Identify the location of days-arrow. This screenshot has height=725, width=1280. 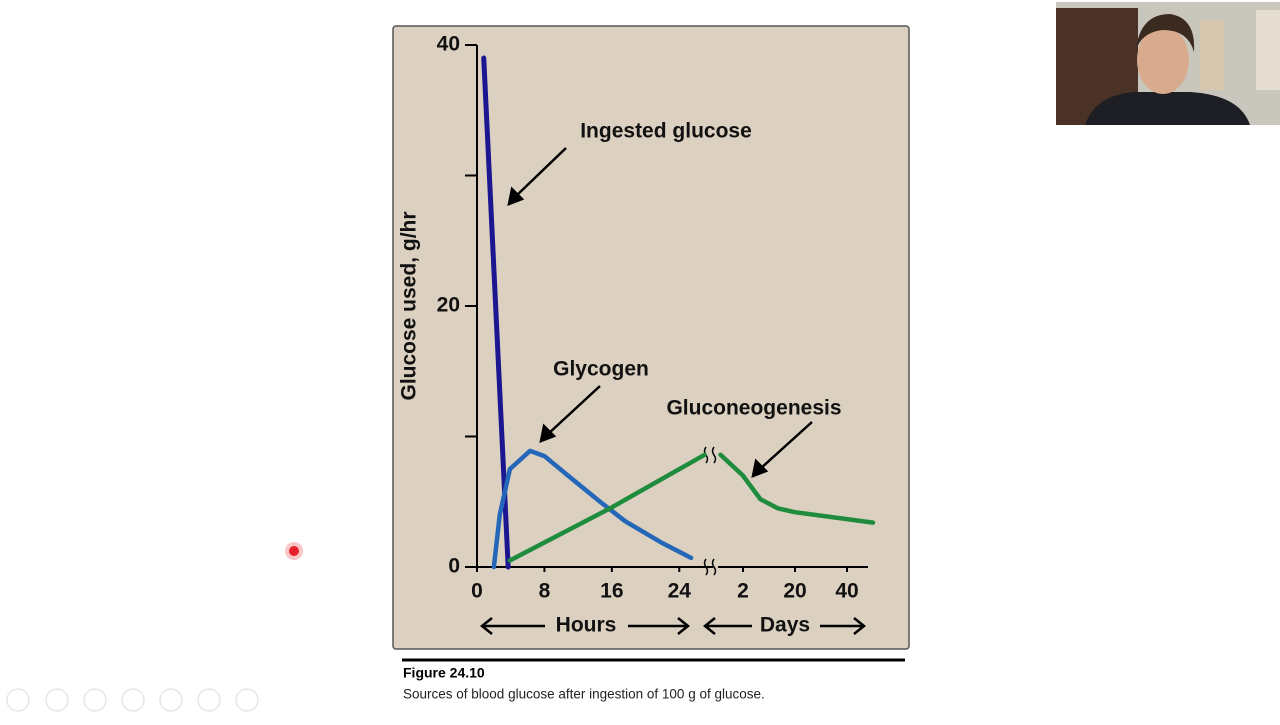
(784, 626).